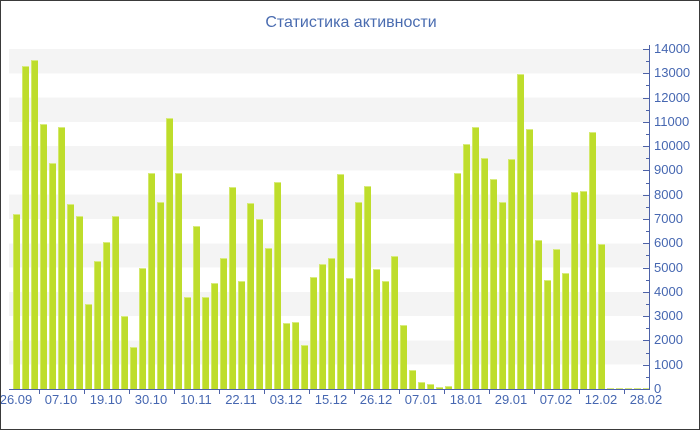 This screenshot has width=700, height=430. Describe the element at coordinates (668, 170) in the screenshot. I see `y-axis-tick-label: 9000` at that location.